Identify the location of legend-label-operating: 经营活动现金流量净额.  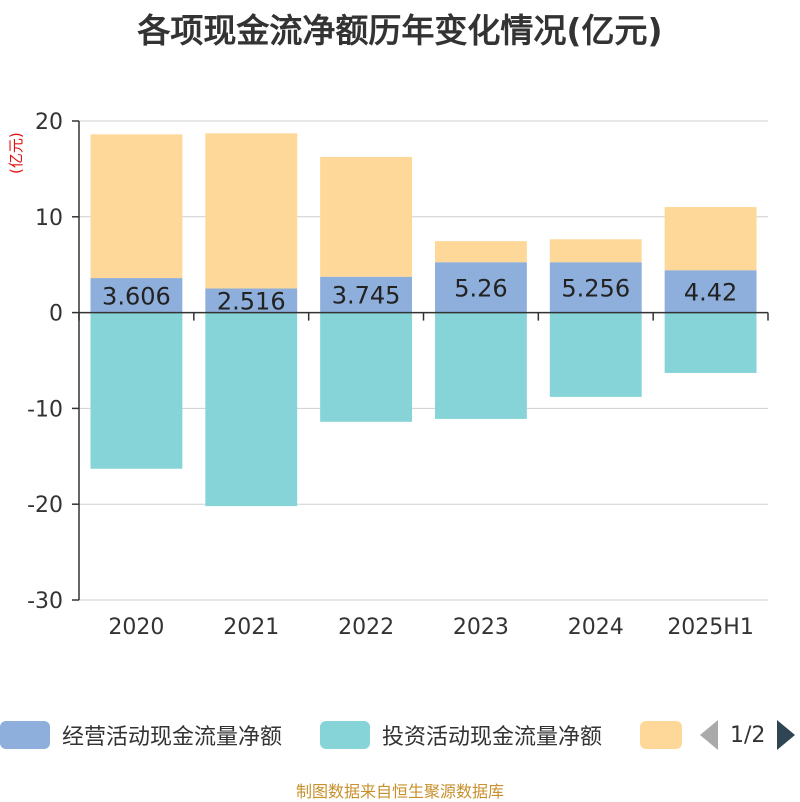
(172, 737).